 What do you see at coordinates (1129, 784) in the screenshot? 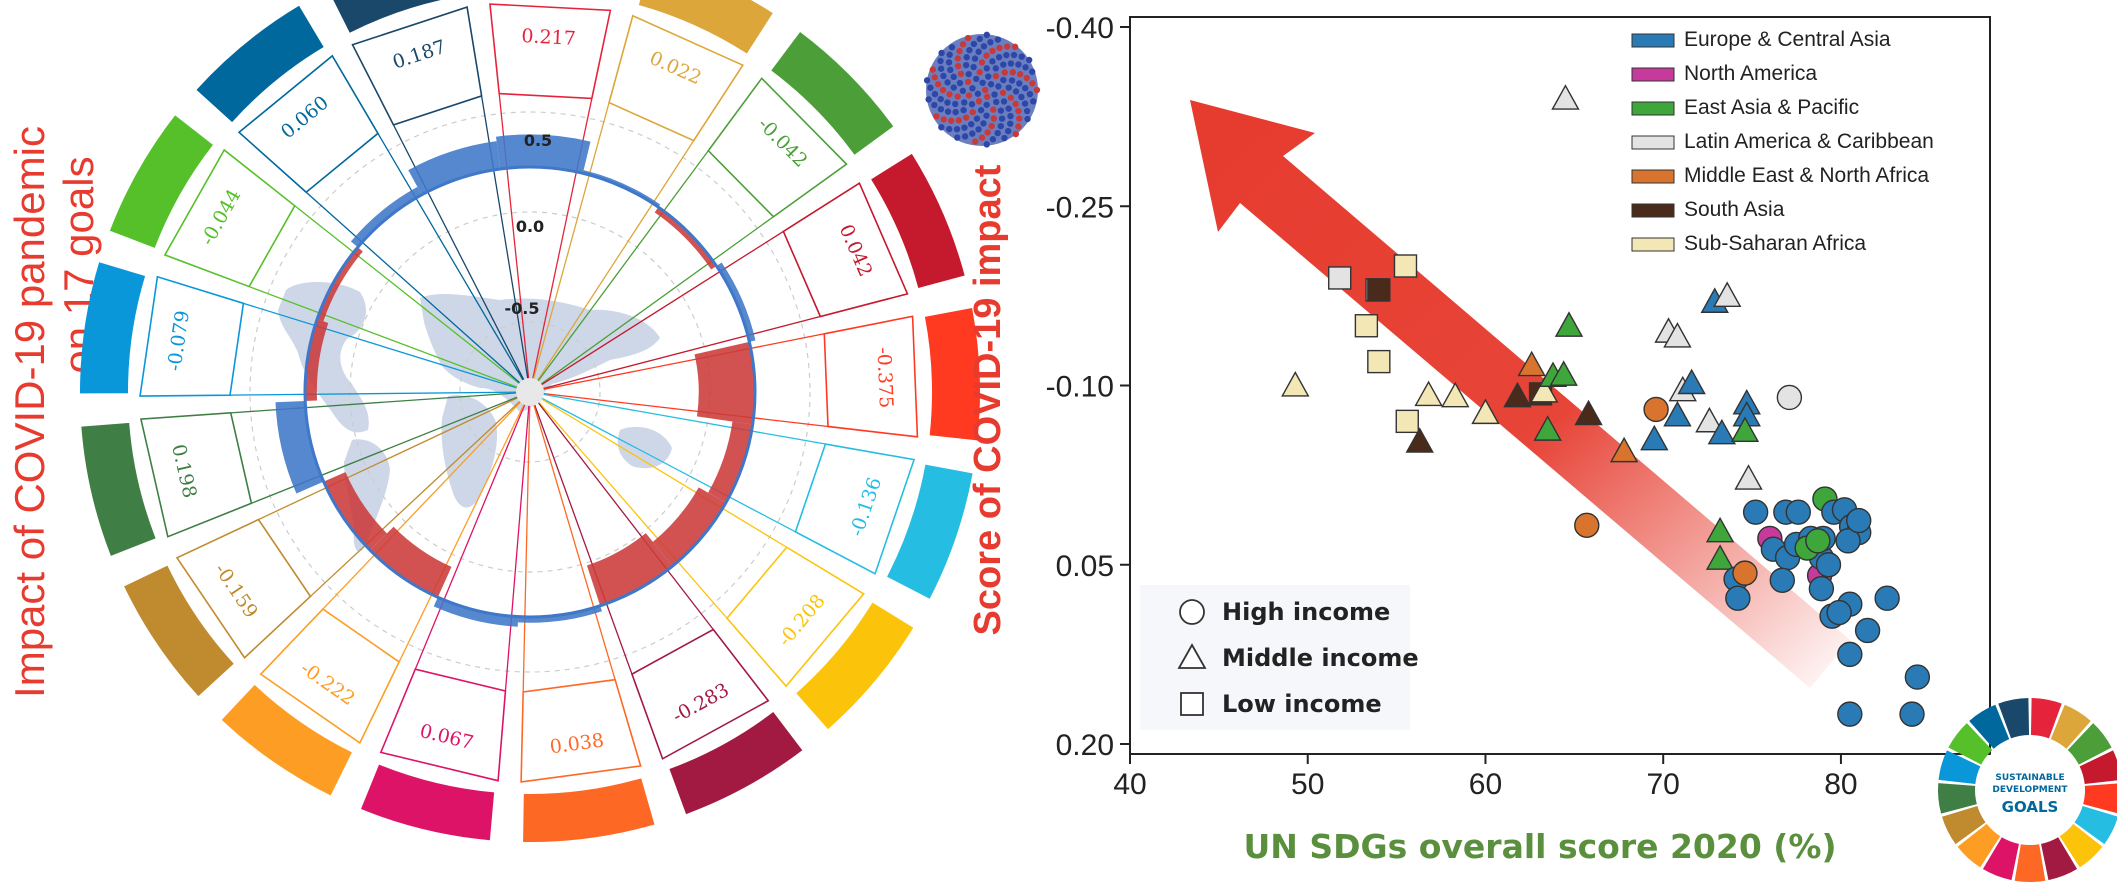
I see `x-tick-label: 40` at bounding box center [1129, 784].